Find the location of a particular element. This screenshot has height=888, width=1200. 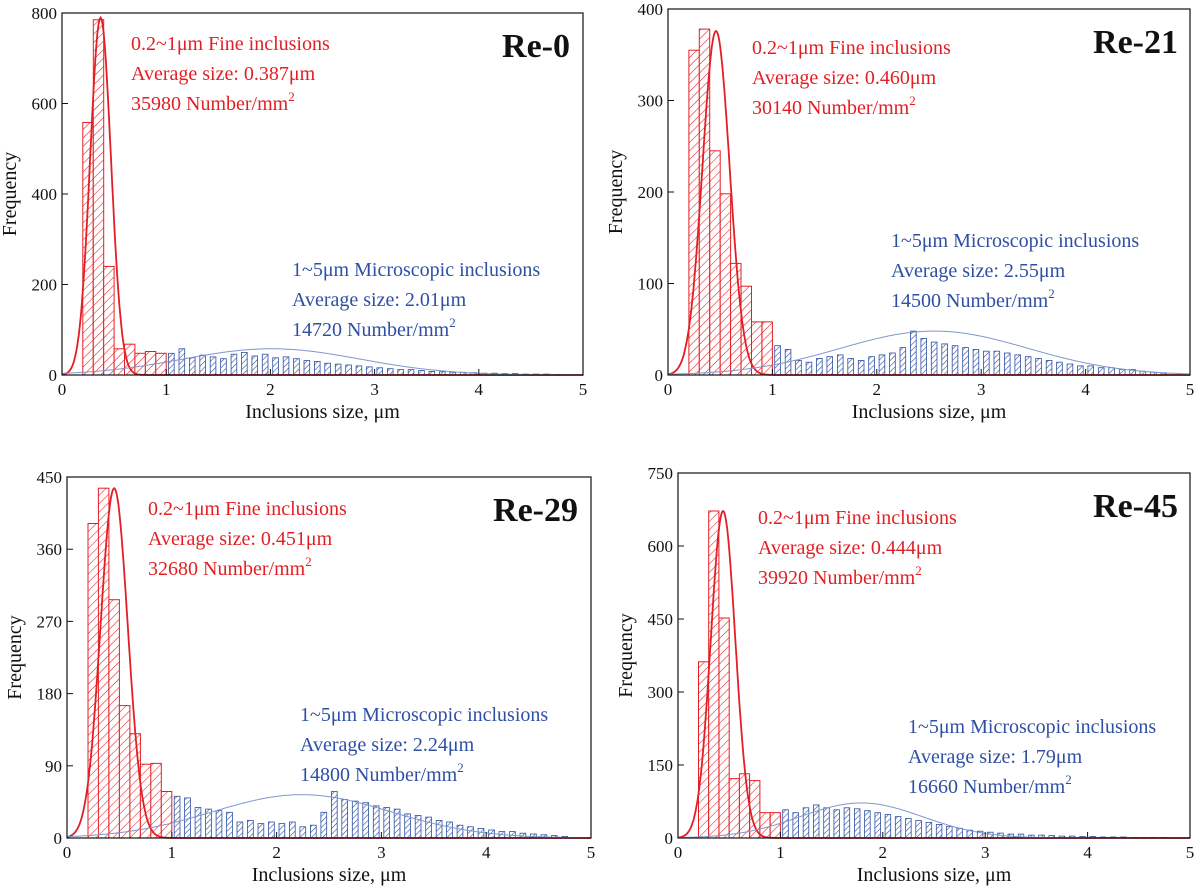

fine-annotation-density-value: 32680 Number/mm is located at coordinates (227, 569).